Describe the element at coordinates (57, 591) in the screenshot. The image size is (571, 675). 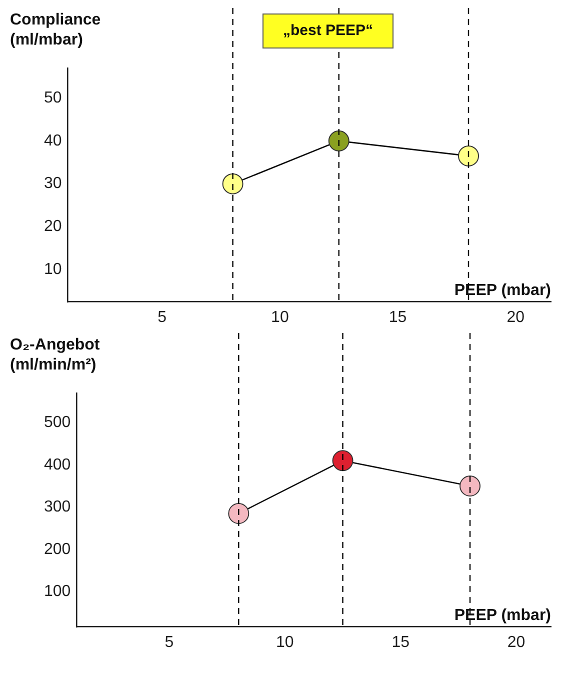
I see `y-tick-label: 100` at that location.